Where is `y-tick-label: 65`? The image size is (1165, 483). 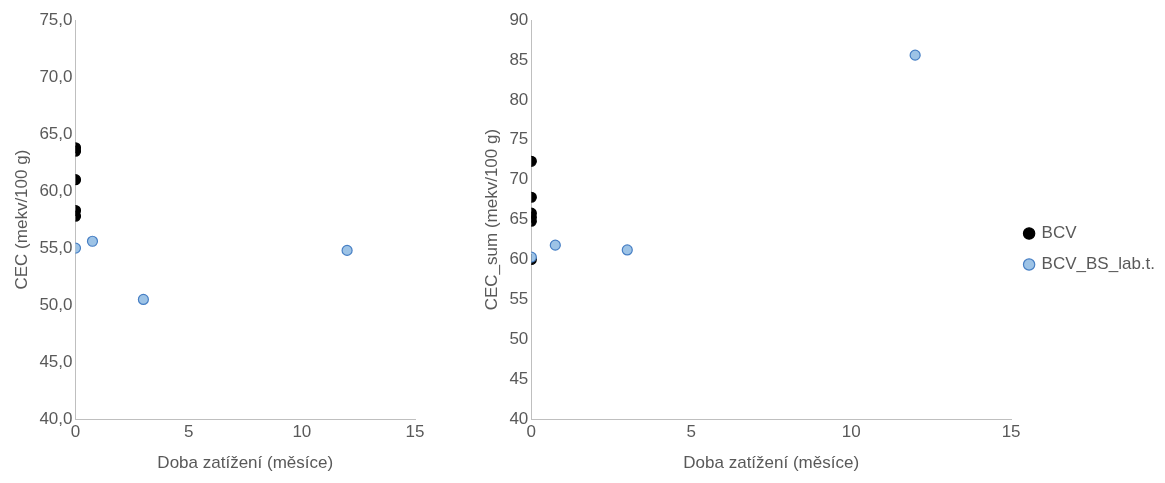 y-tick-label: 65 is located at coordinates (519, 219).